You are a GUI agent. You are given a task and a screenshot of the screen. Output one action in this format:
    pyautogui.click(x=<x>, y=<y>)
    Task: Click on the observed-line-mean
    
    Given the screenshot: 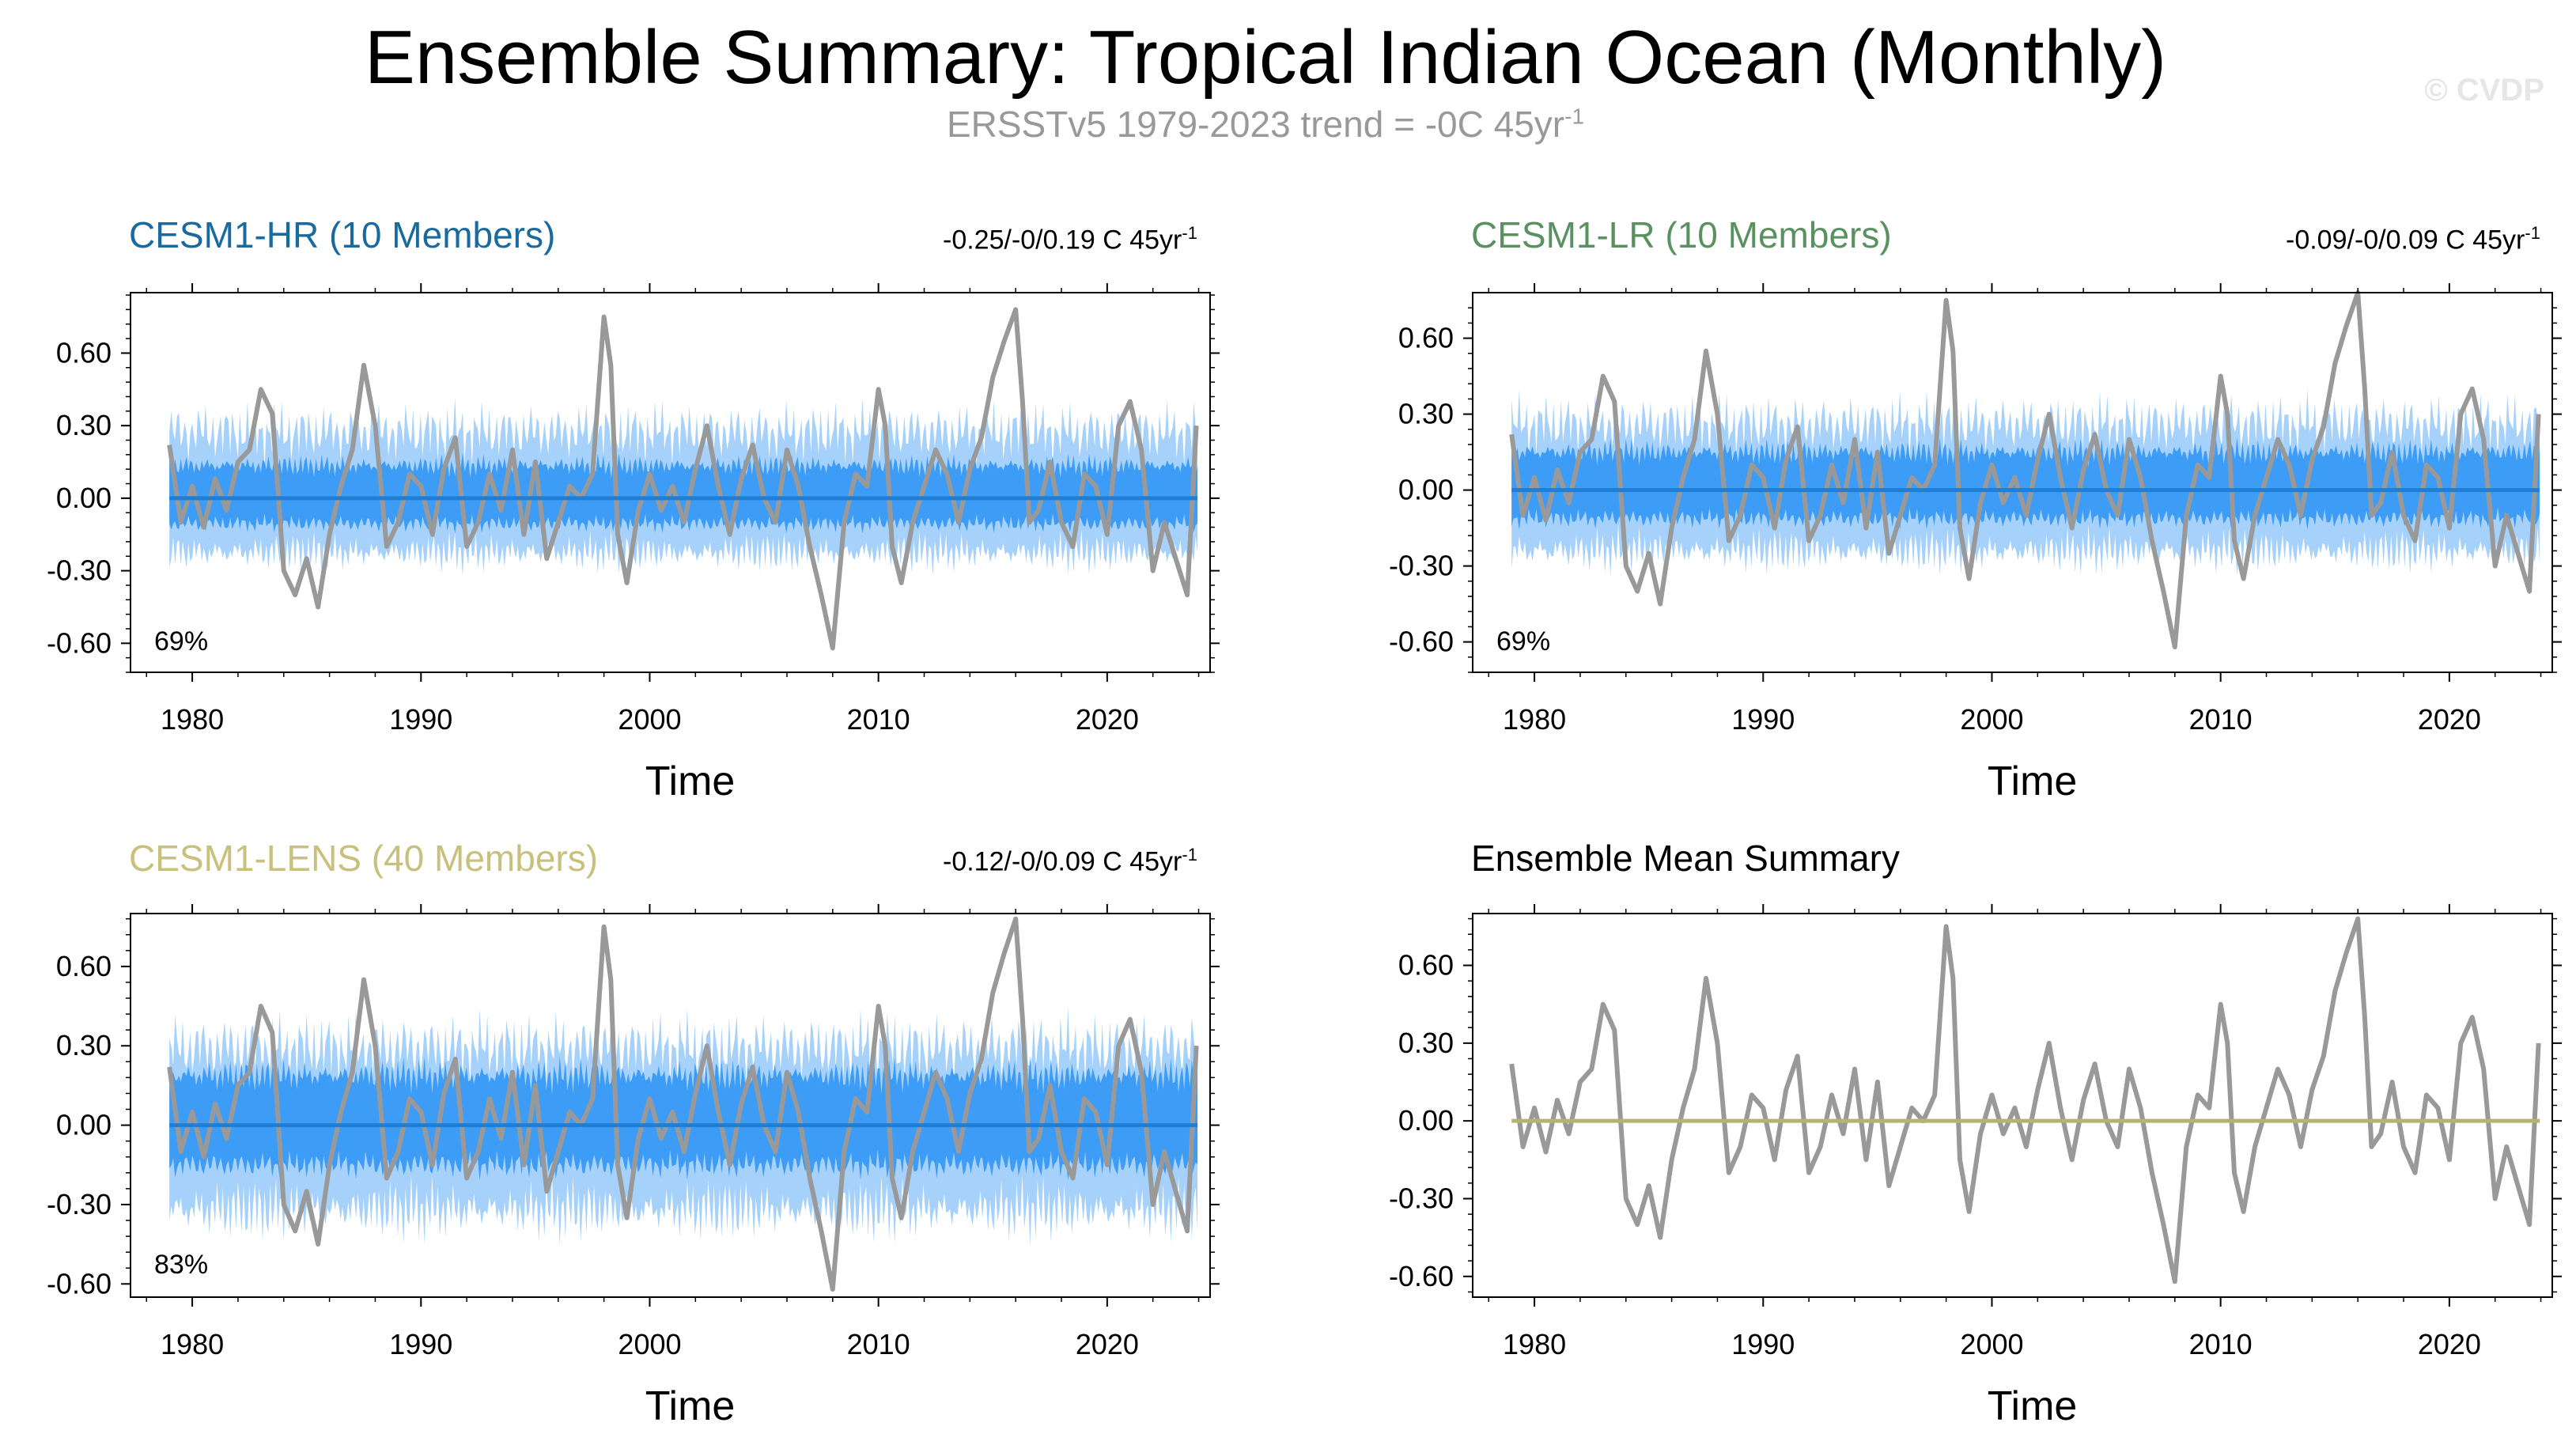 What is the action you would take?
    pyautogui.click(x=2025, y=1100)
    